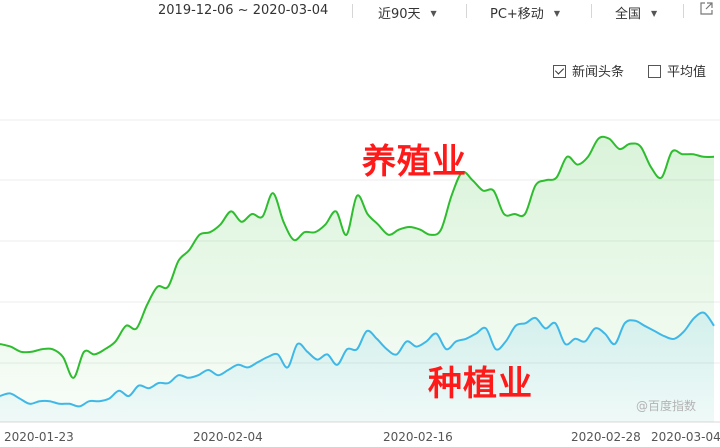  What do you see at coordinates (414, 162) in the screenshot?
I see `annotation-livestock: 养殖业` at bounding box center [414, 162].